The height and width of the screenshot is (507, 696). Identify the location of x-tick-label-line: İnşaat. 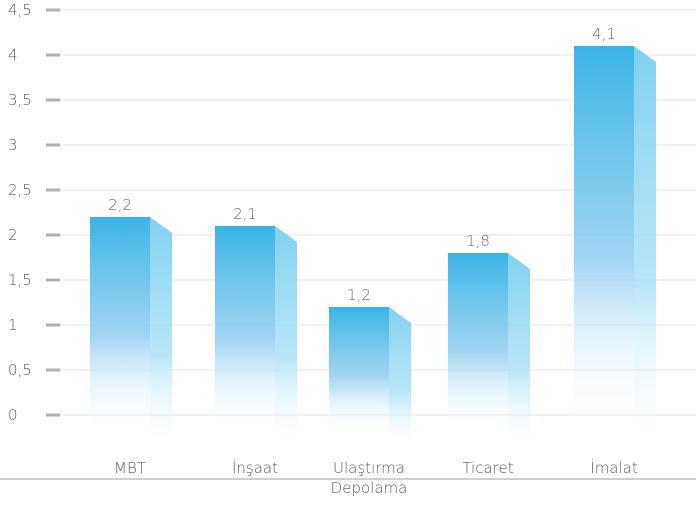
(255, 468).